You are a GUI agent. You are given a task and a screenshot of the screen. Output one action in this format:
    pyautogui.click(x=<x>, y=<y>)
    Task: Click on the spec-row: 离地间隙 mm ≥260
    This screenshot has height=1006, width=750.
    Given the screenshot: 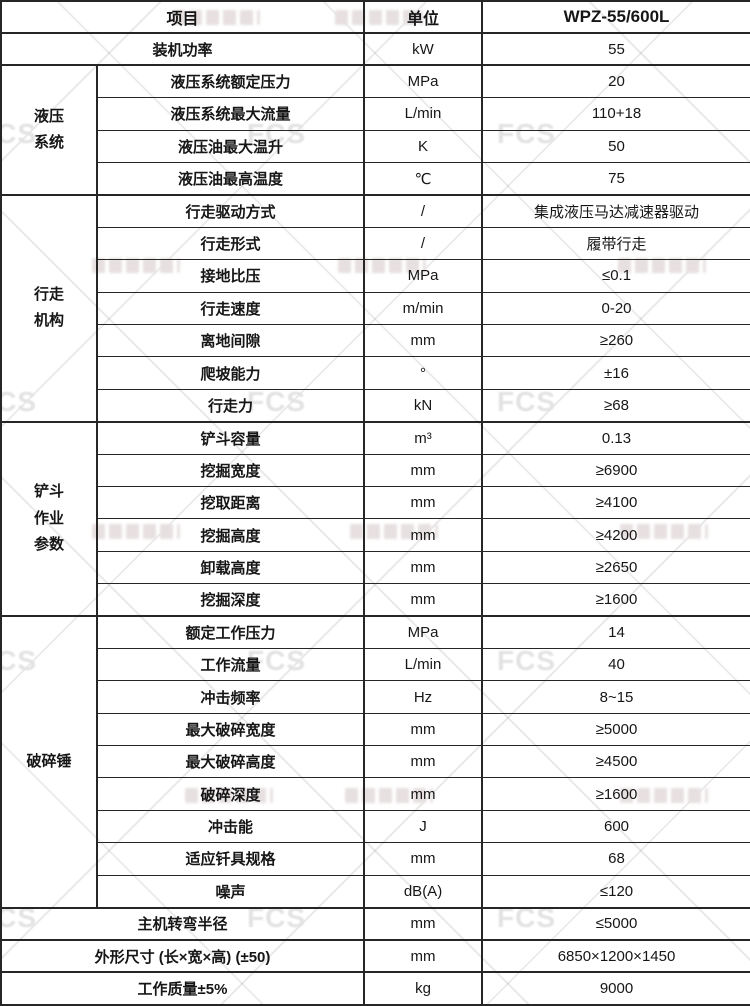 What is the action you would take?
    pyautogui.click(x=375, y=341)
    